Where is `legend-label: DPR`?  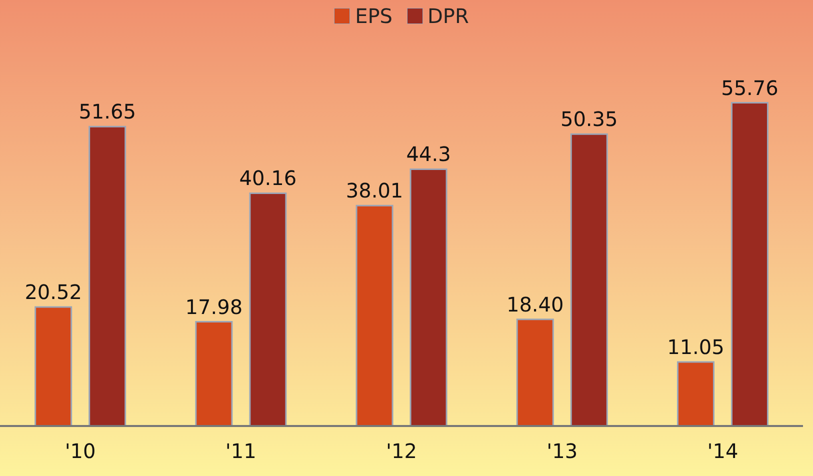
legend-label: DPR is located at coordinates (448, 16).